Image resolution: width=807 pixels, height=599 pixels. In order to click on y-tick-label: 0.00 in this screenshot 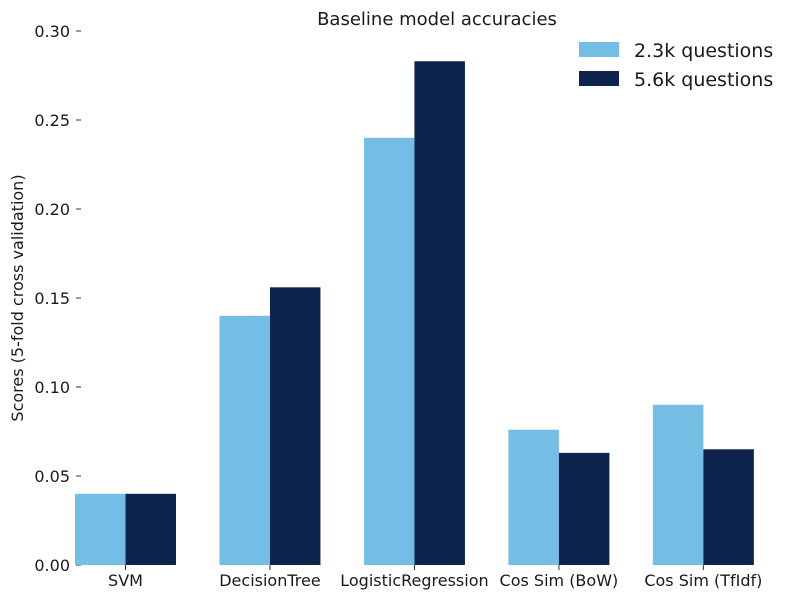, I will do `click(52, 565)`.